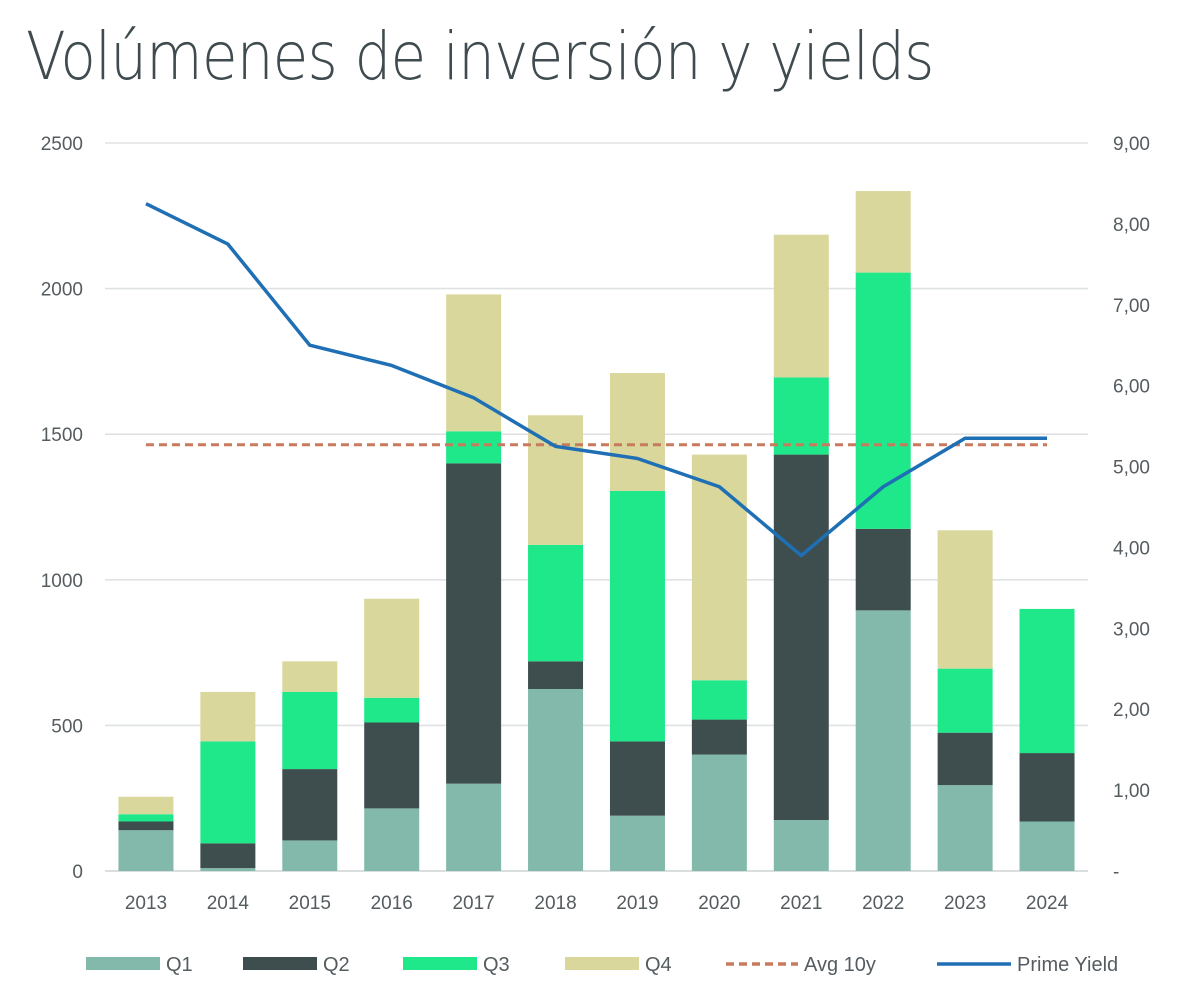 The height and width of the screenshot is (998, 1200). What do you see at coordinates (228, 856) in the screenshot?
I see `bar-q2-2014` at bounding box center [228, 856].